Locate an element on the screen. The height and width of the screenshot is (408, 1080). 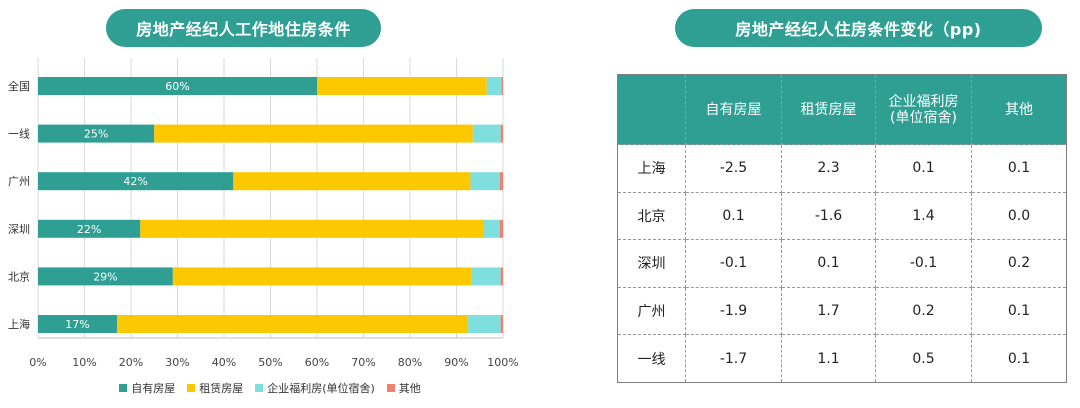
x-tick-label: 60% is located at coordinates (317, 362).